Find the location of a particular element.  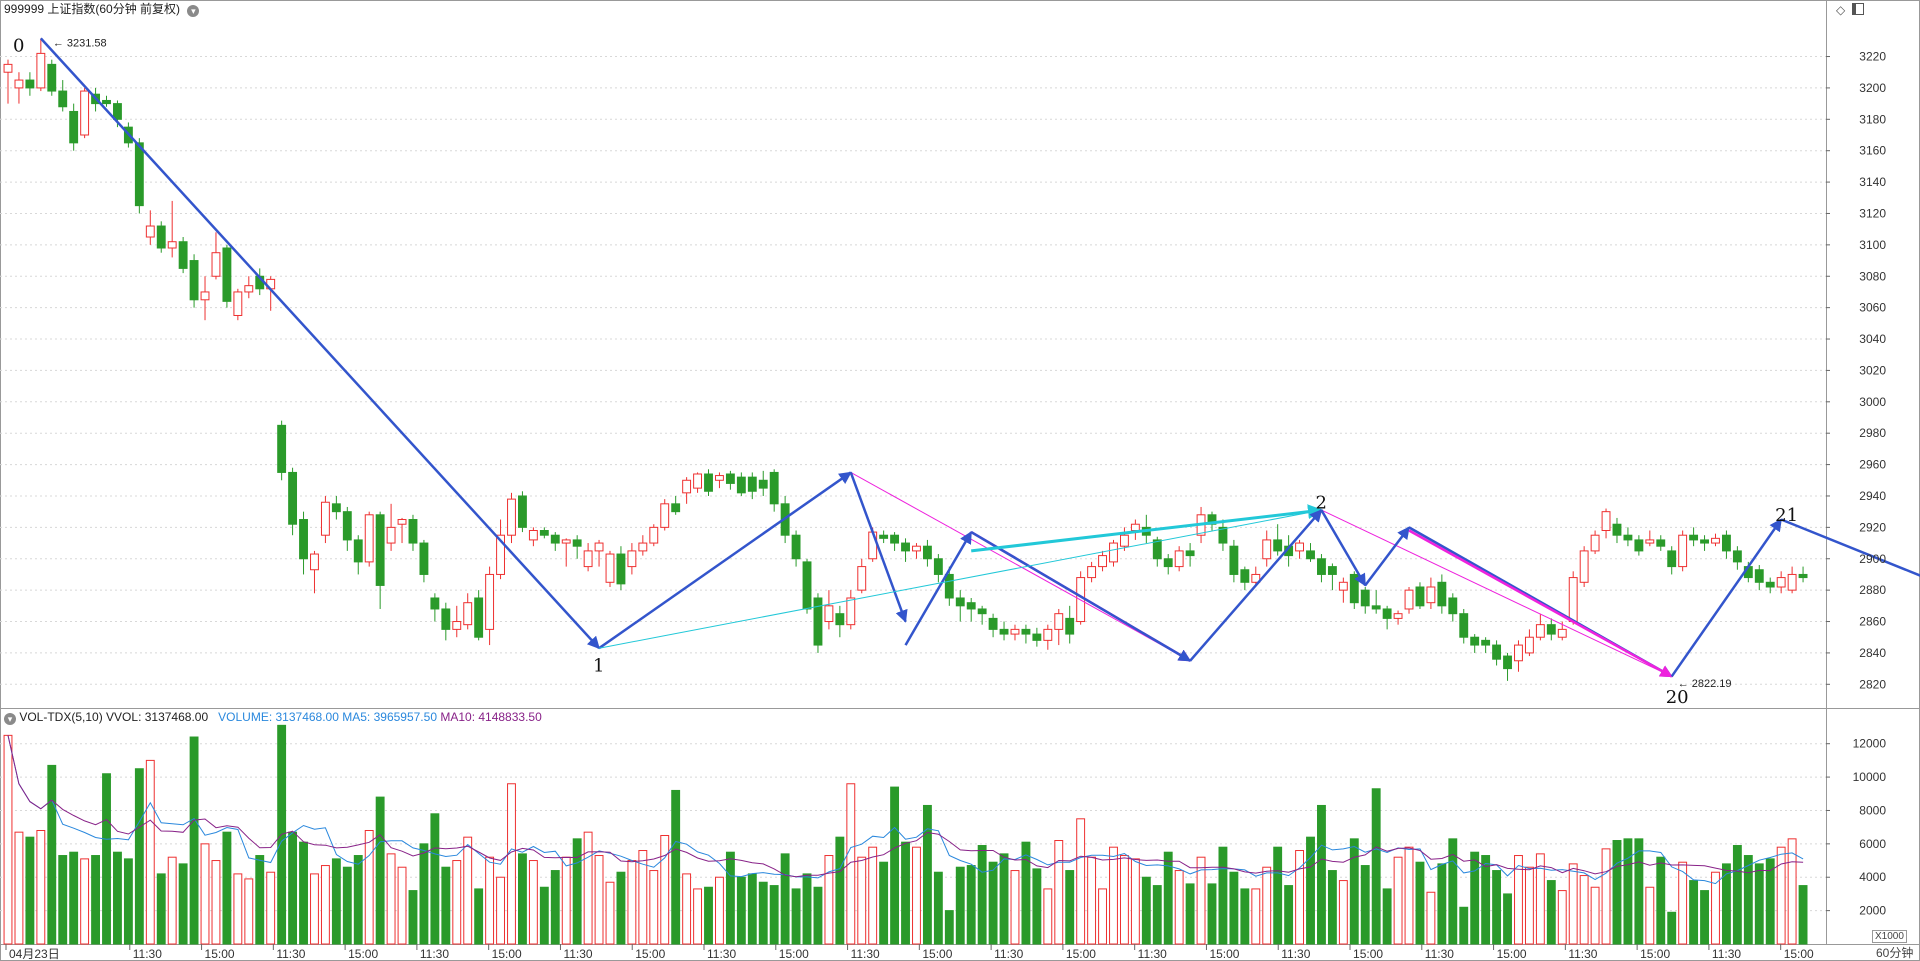

panel-toggle-icon is located at coordinates (1857, 9).